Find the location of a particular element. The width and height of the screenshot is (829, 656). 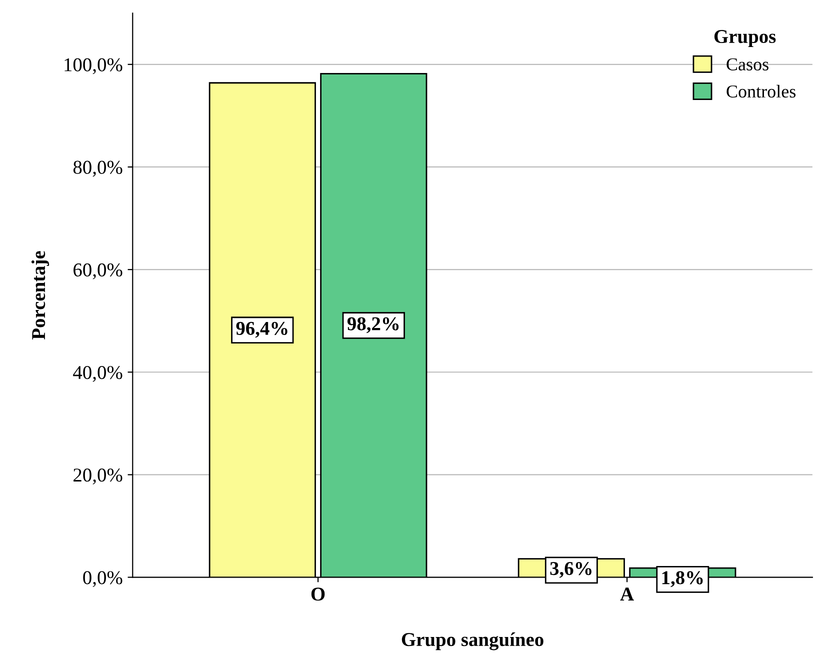

x-tick-label: A is located at coordinates (627, 594).